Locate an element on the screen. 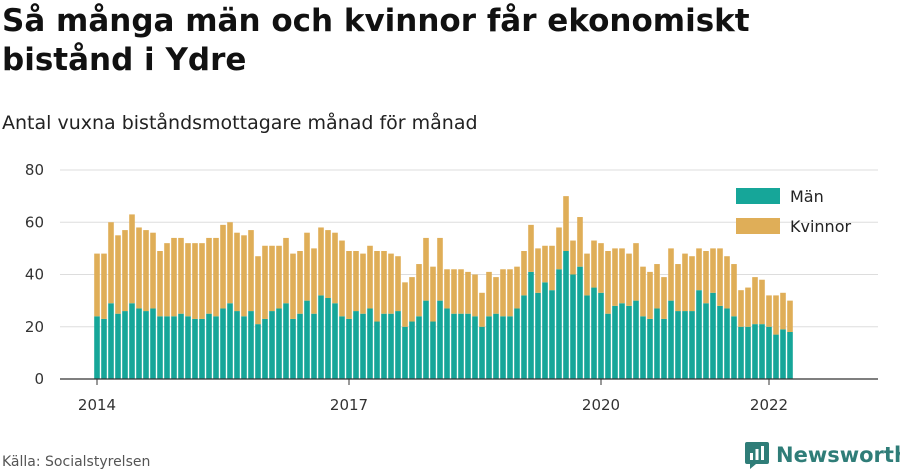 This screenshot has height=474, width=900. legend-label-men: Män is located at coordinates (807, 196).